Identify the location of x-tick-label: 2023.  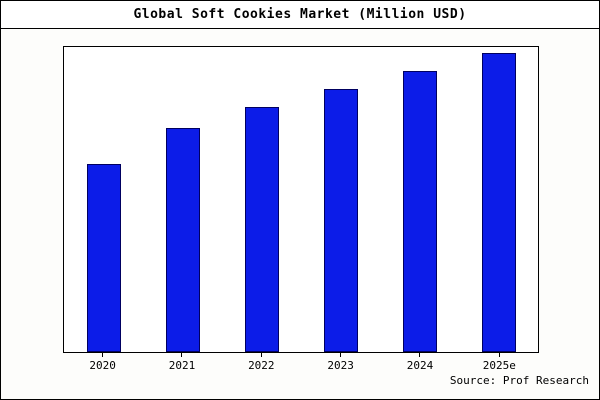
(340, 365).